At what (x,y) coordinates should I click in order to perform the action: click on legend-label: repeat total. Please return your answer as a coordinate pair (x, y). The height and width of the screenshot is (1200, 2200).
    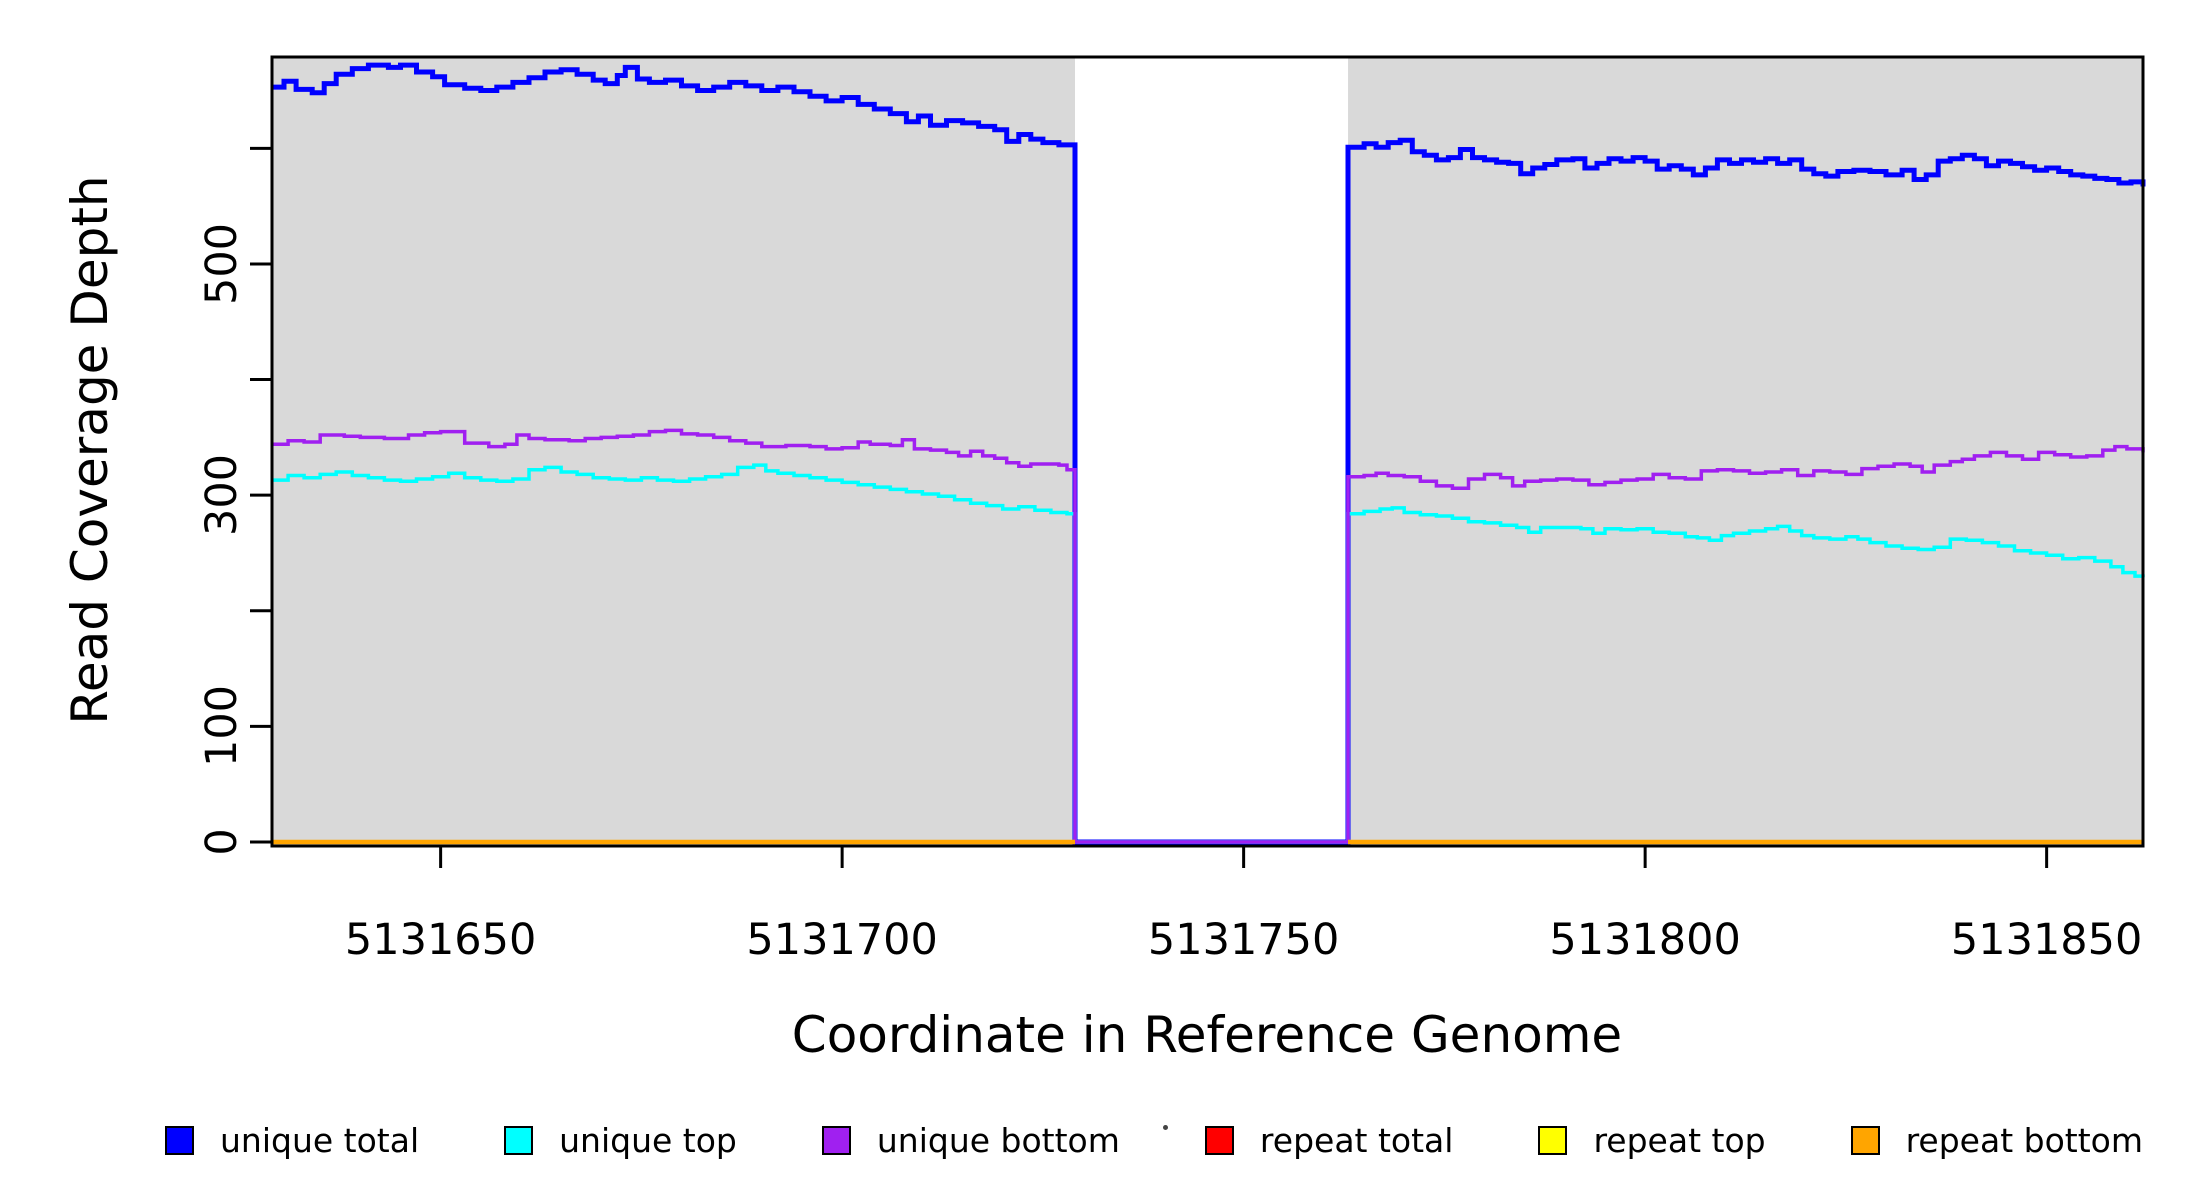
    Looking at the image, I should click on (1356, 1140).